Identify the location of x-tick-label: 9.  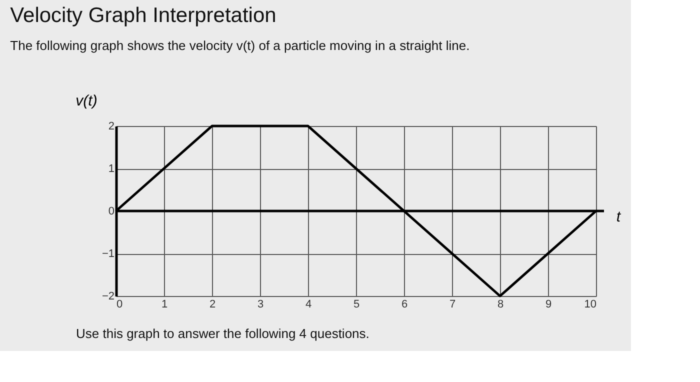
(548, 304).